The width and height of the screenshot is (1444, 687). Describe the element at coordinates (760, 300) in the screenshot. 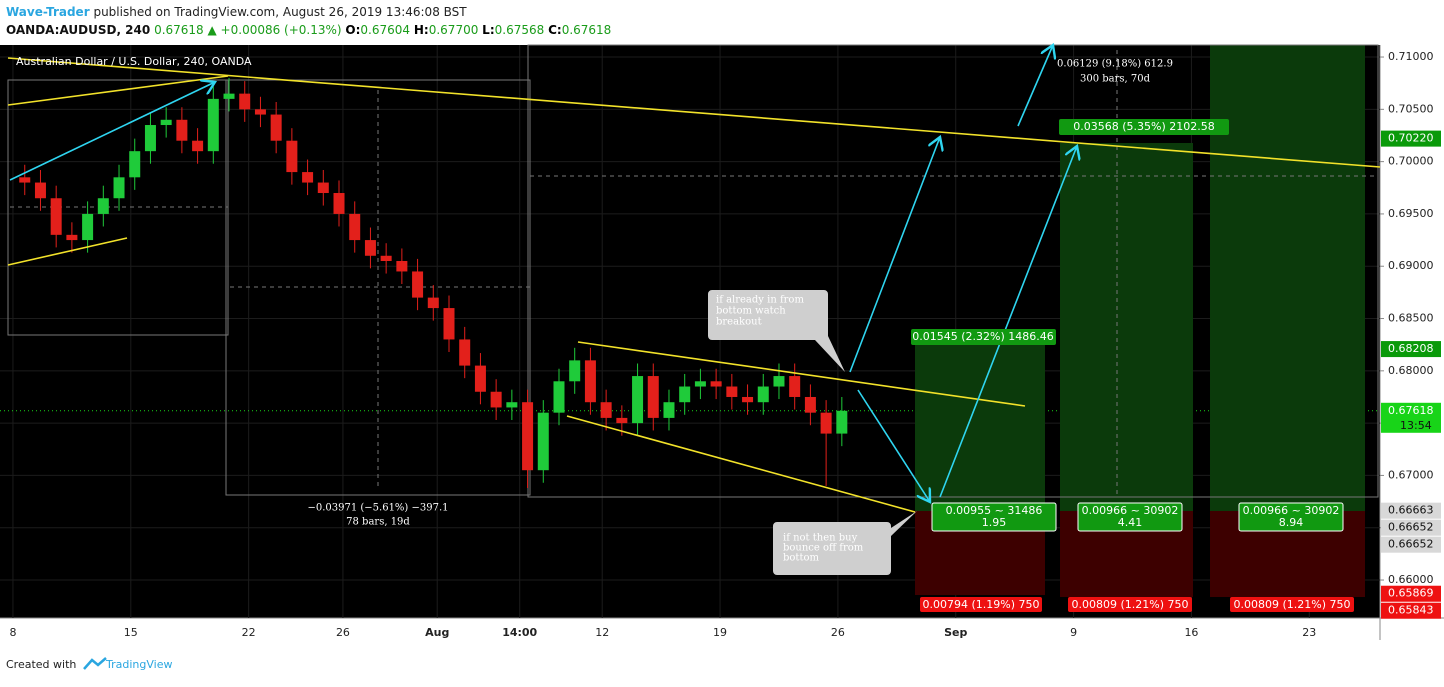

I see `note-text: if already in from` at that location.